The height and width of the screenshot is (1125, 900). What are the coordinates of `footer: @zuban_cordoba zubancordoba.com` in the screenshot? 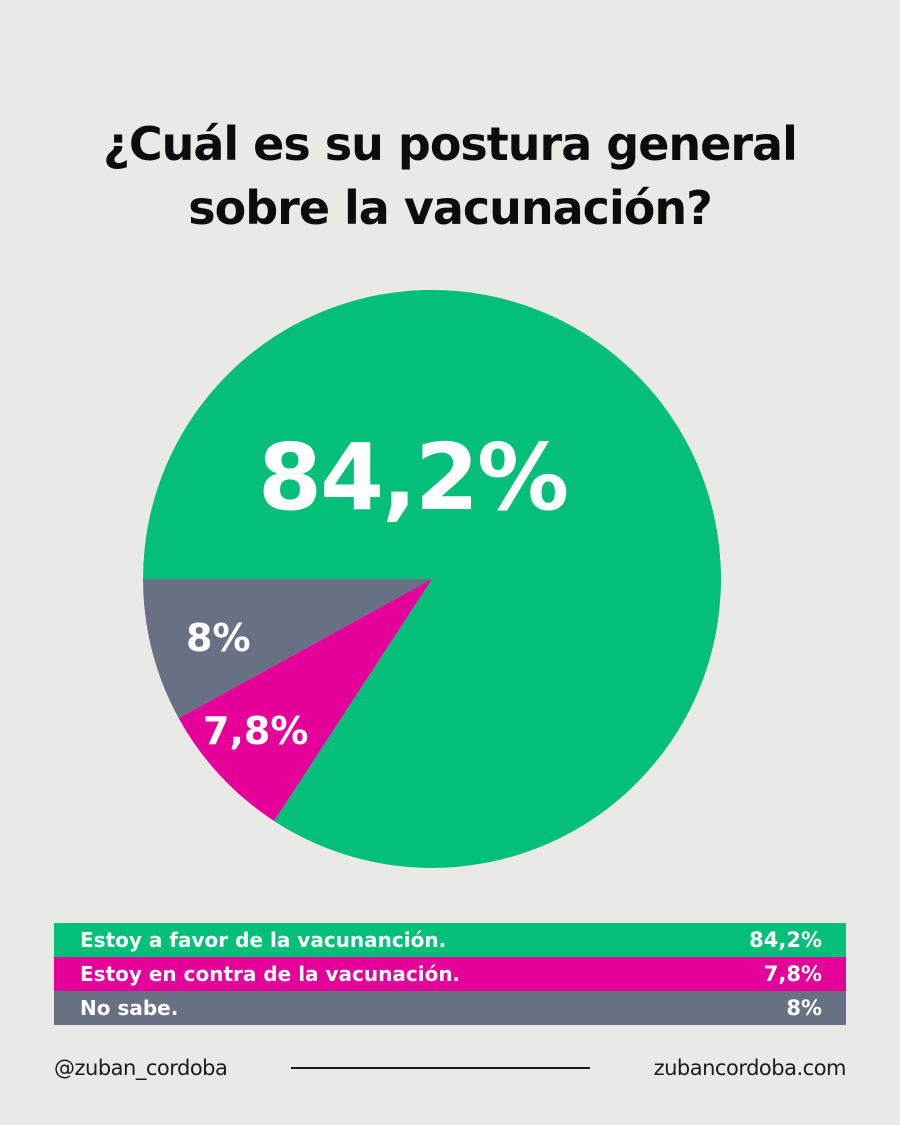 It's located at (450, 1068).